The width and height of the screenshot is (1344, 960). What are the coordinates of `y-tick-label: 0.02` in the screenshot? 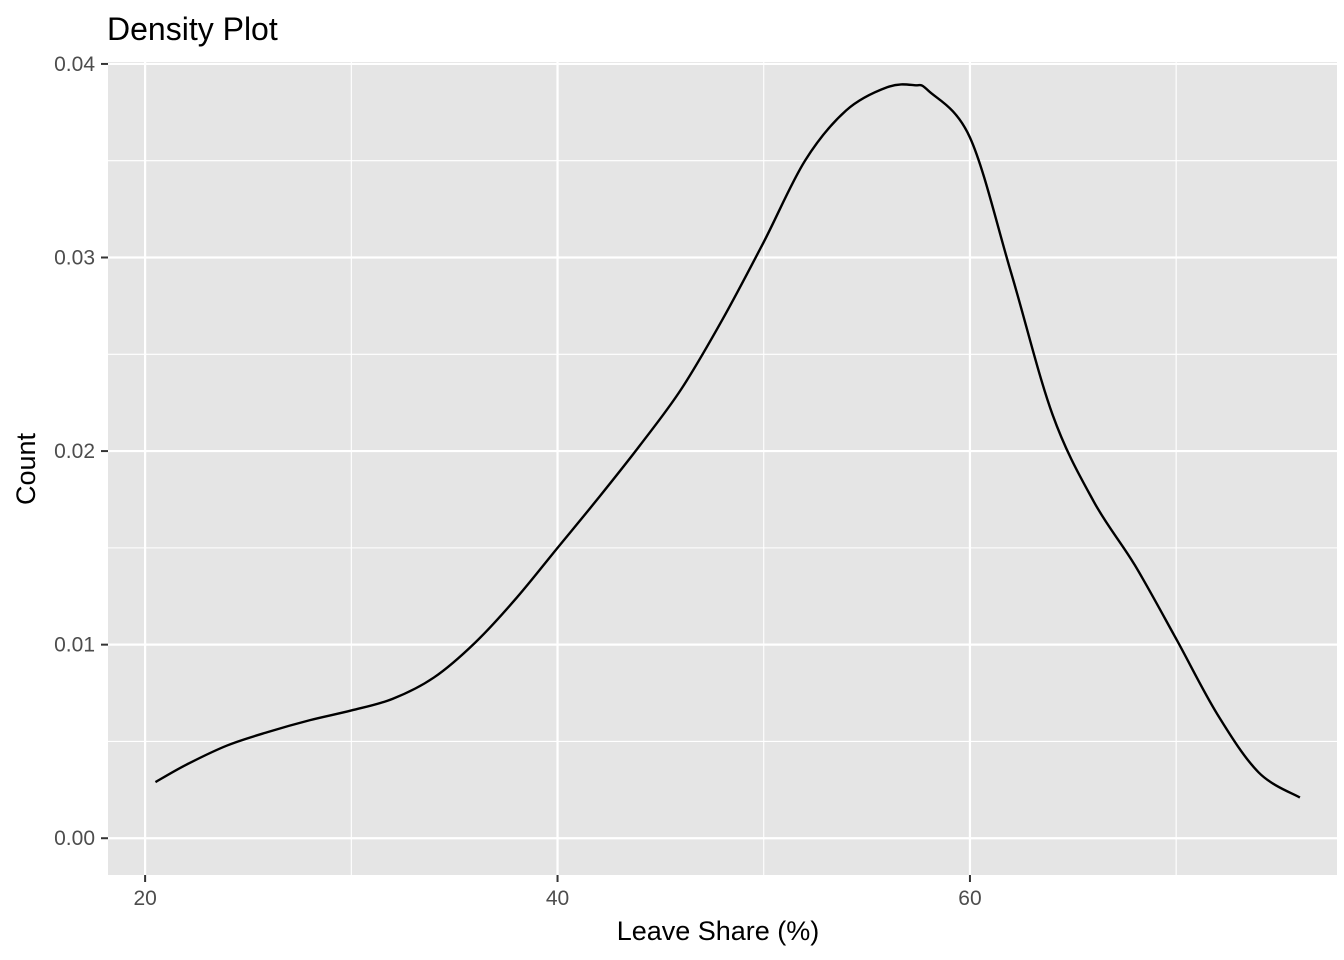 It's located at (74, 451).